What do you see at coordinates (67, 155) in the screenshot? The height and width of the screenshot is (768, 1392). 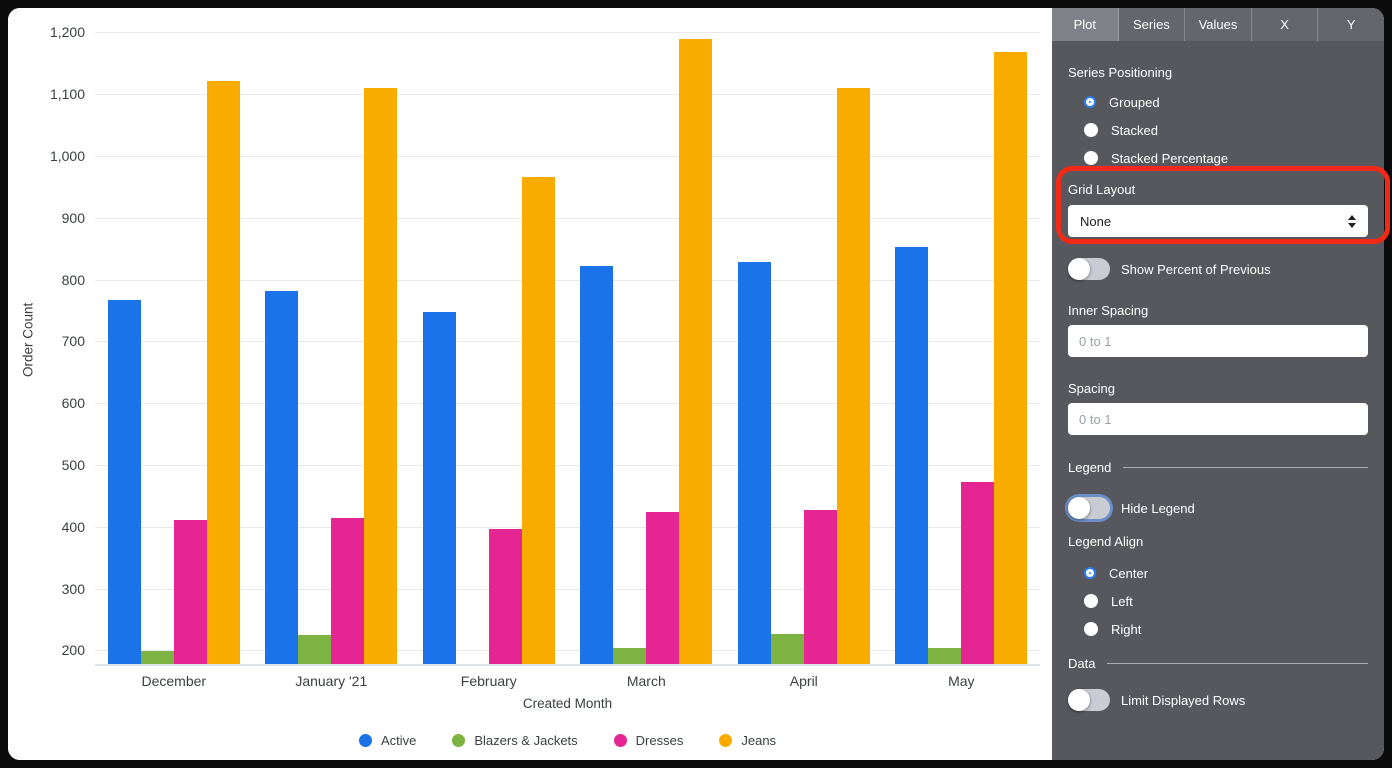 I see `y-tick-label: 1,000` at bounding box center [67, 155].